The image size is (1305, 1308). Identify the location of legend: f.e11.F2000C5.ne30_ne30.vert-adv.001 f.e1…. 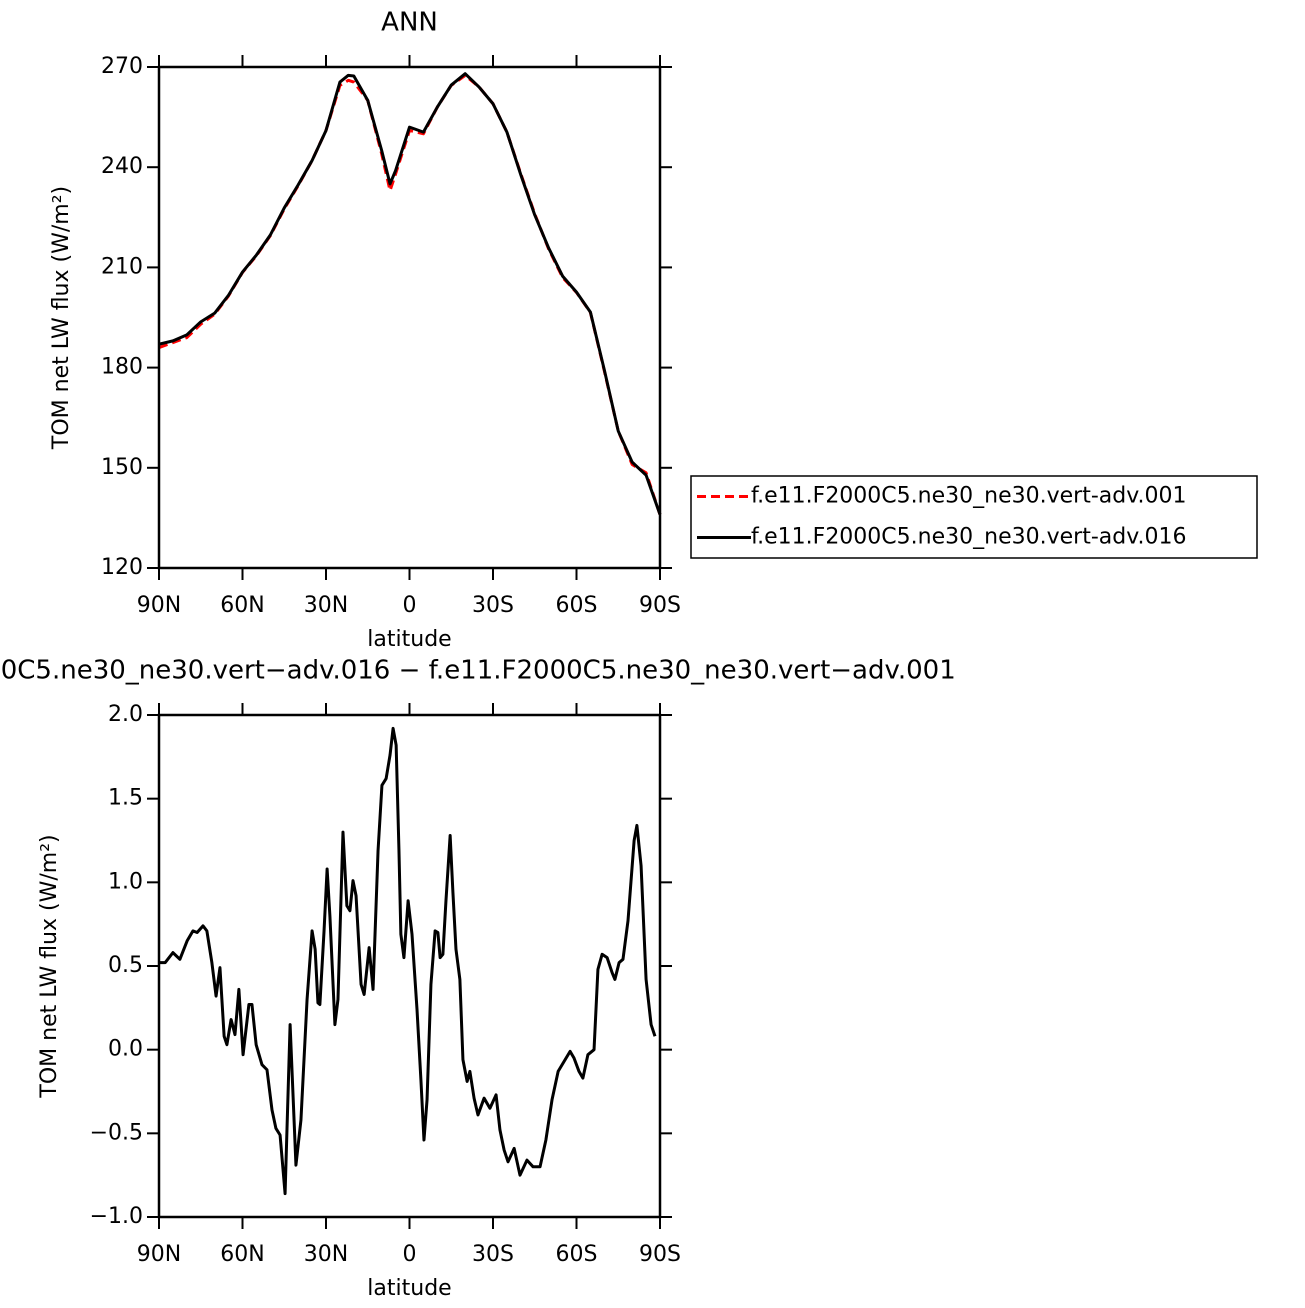
(974, 517).